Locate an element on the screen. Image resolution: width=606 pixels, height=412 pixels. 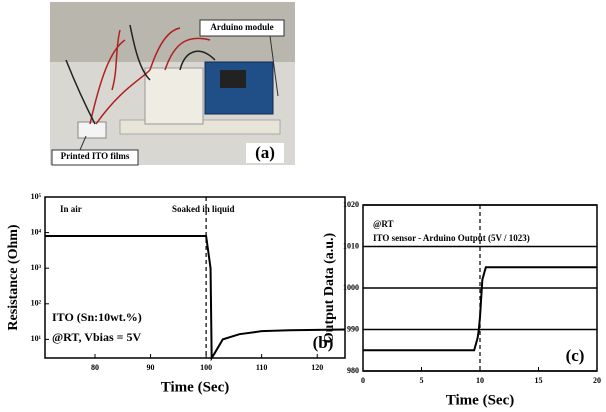
x-tick-label: 120 is located at coordinates (317, 367).